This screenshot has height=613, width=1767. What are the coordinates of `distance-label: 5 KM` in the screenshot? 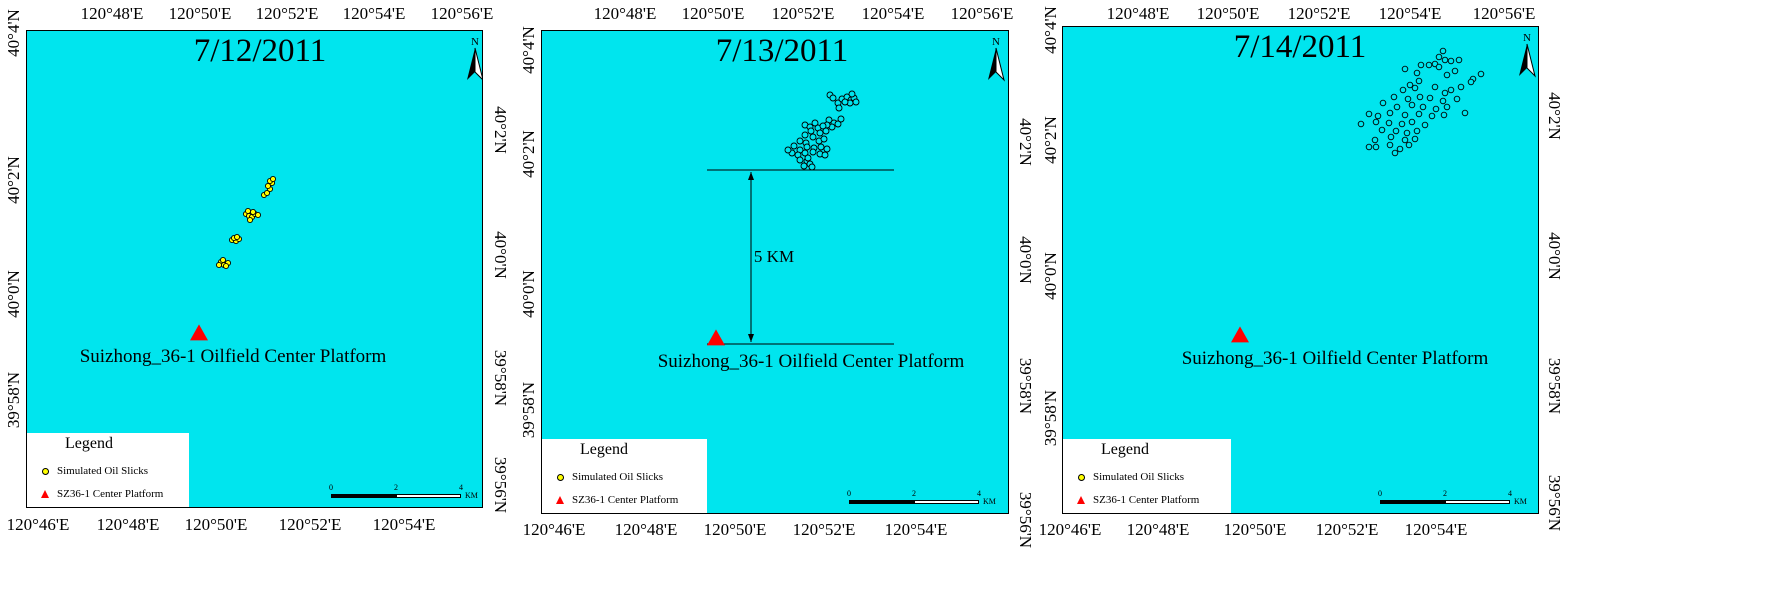 It's located at (774, 256).